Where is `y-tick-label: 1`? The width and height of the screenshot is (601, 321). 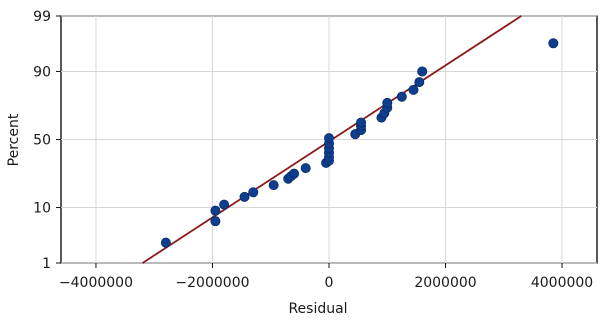
y-tick-label: 1 is located at coordinates (46, 264).